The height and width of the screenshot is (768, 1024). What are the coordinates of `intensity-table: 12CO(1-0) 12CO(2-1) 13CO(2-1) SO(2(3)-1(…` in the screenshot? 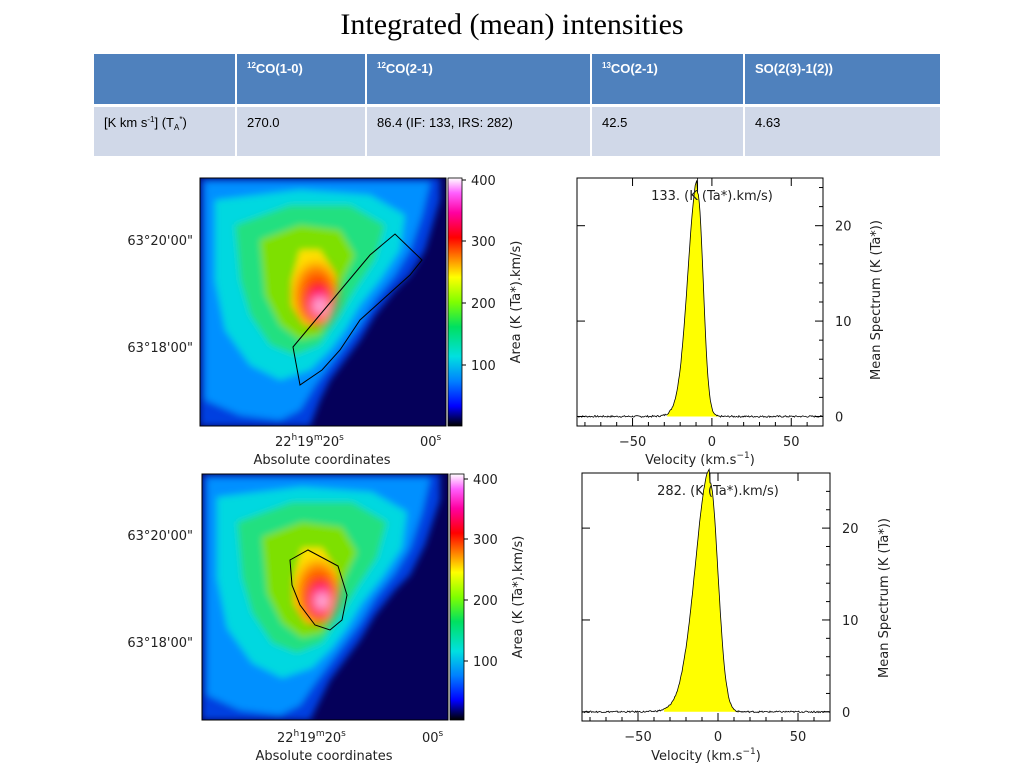 It's located at (517, 105).